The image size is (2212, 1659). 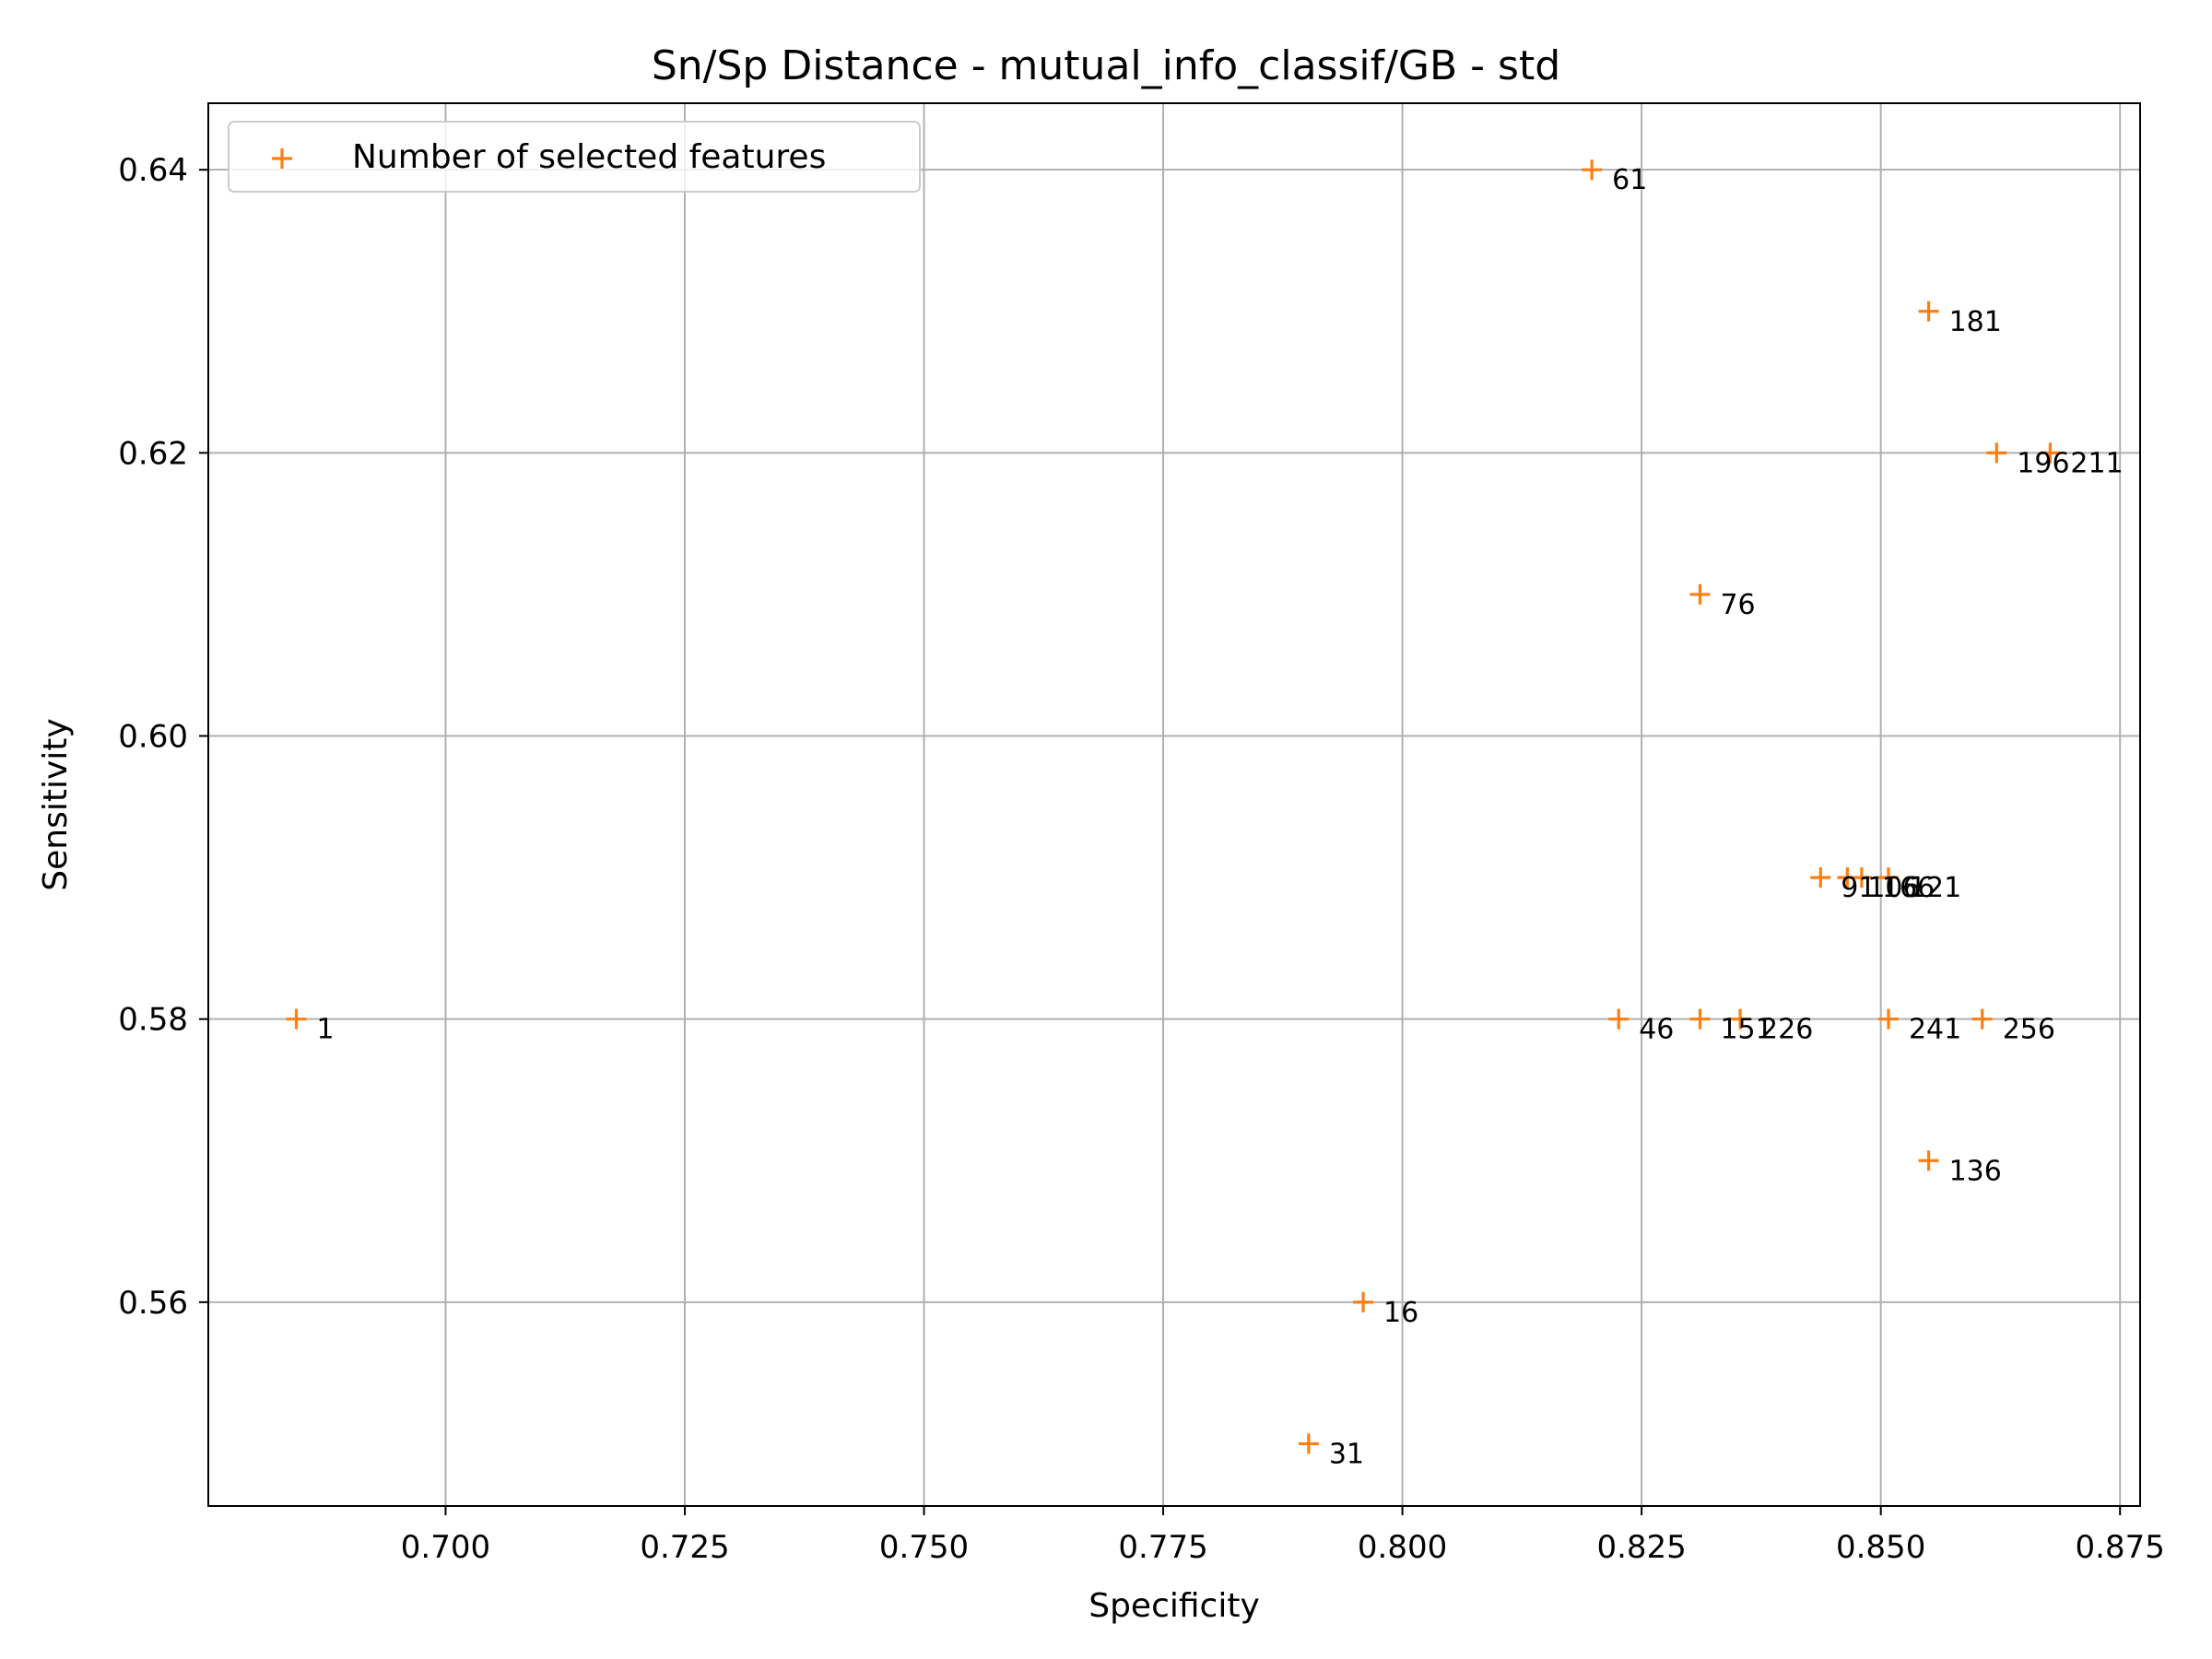 I want to click on data-point-label: 196, so click(x=2043, y=463).